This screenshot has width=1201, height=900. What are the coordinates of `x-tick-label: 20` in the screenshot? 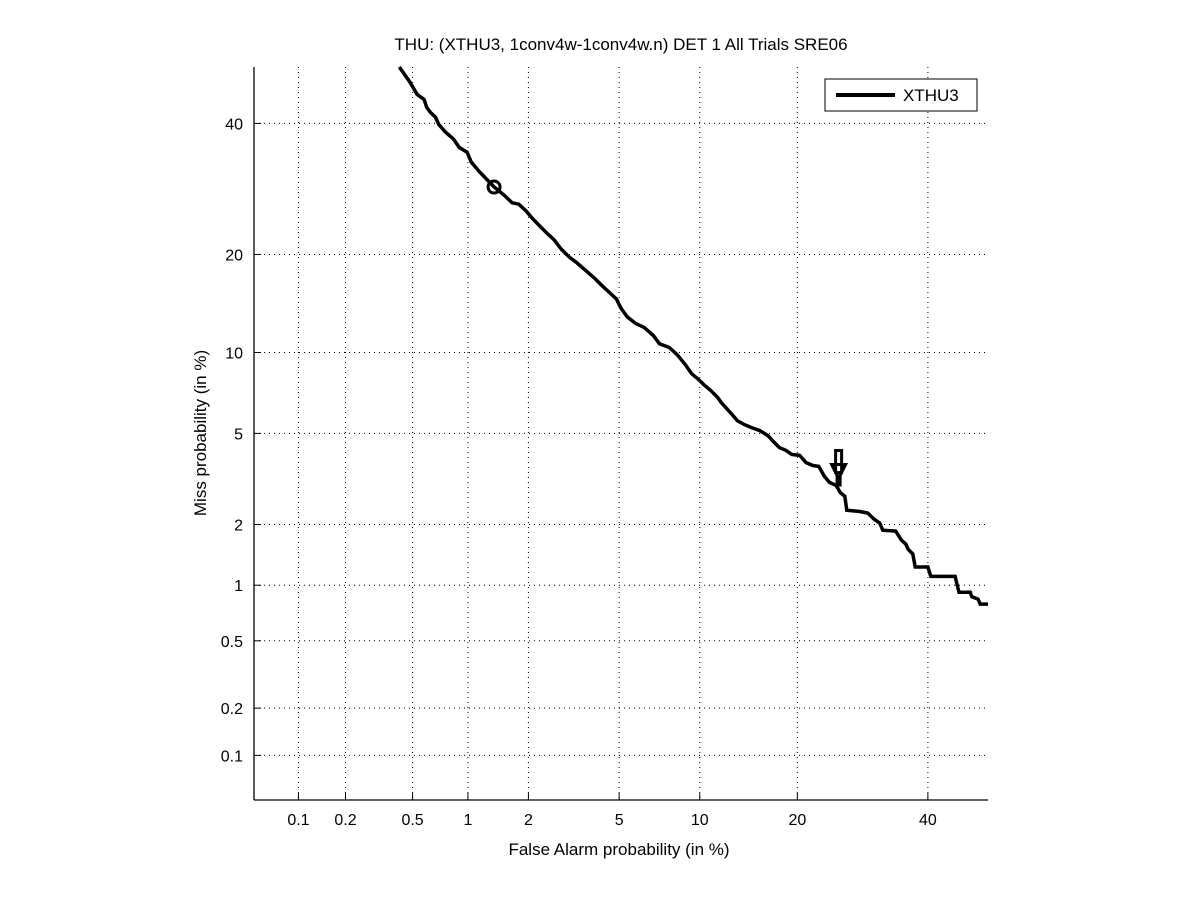 It's located at (797, 820).